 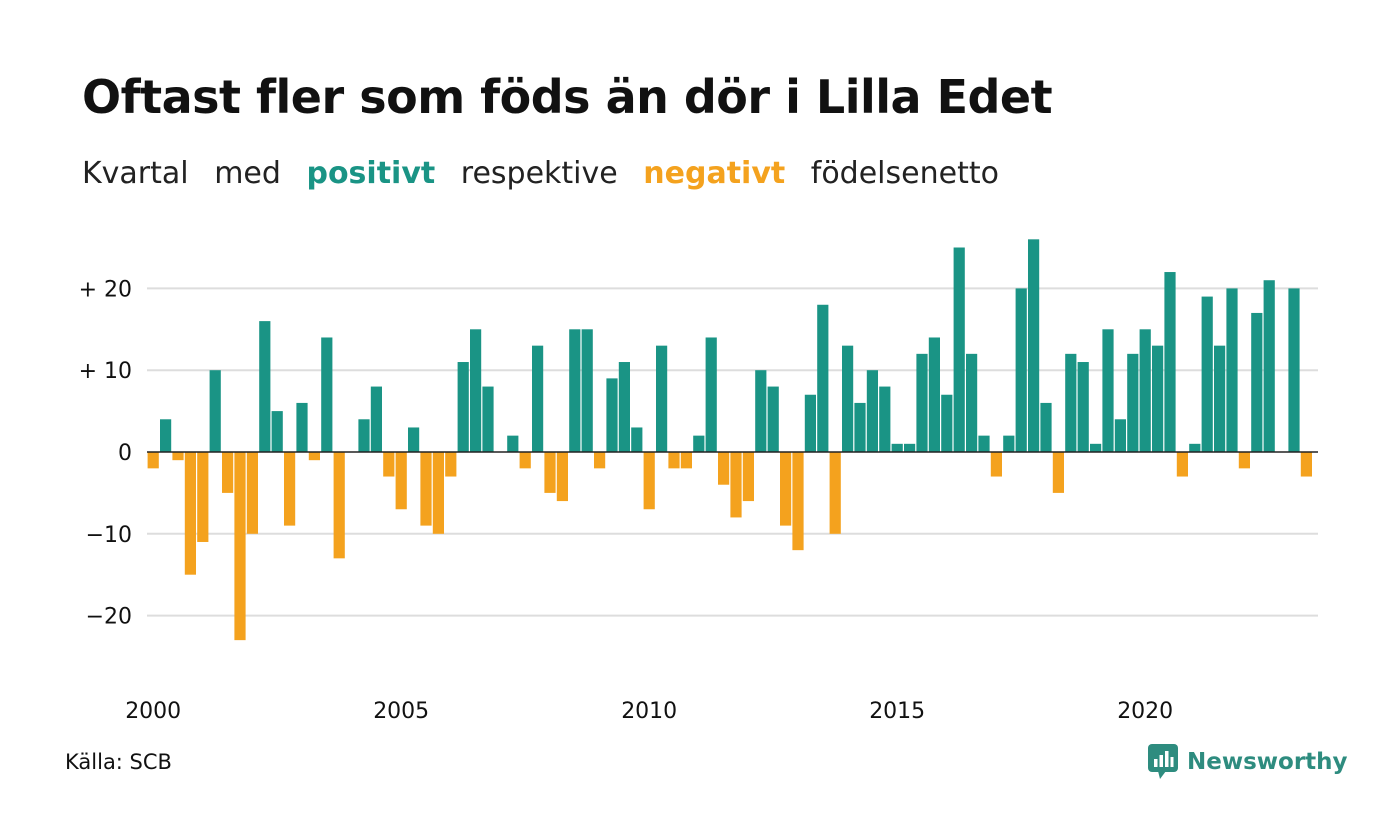 What do you see at coordinates (1267, 762) in the screenshot?
I see `brand-name: Newsworthy` at bounding box center [1267, 762].